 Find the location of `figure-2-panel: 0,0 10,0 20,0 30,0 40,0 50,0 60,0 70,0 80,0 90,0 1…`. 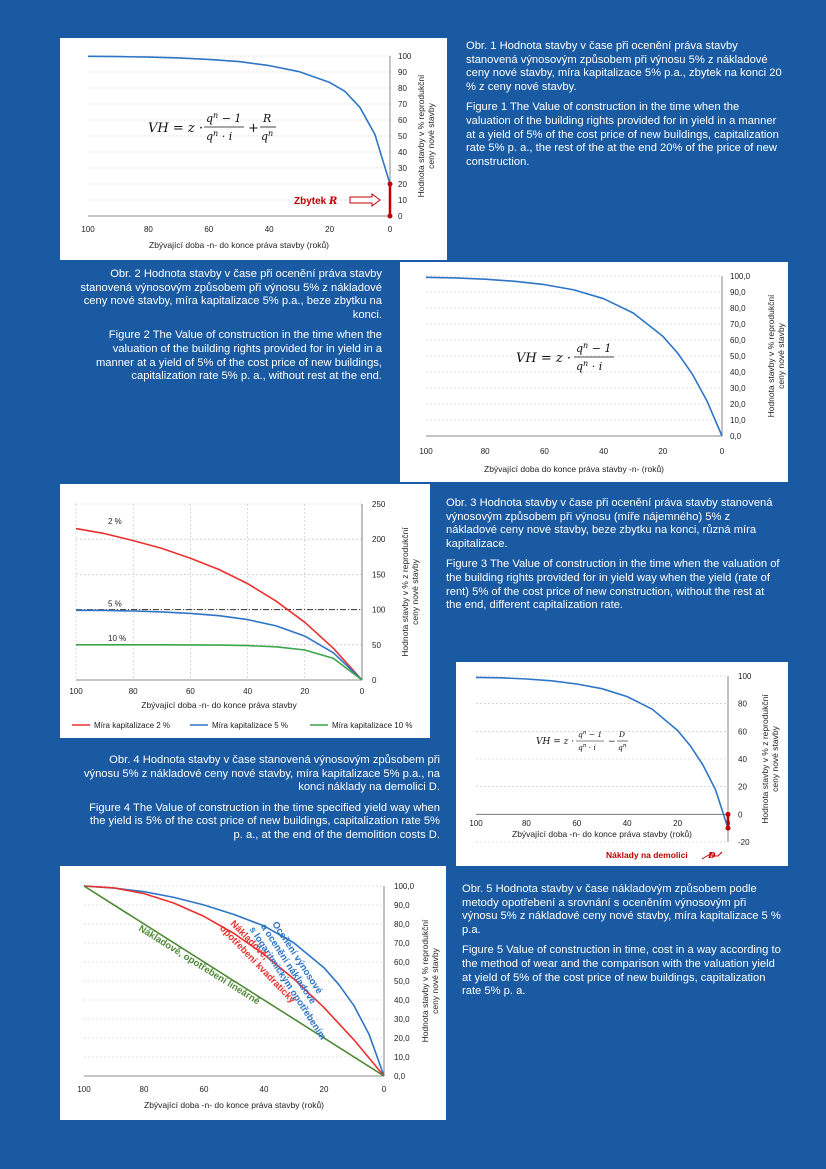

figure-2-panel: 0,0 10,0 20,0 30,0 40,0 50,0 60,0 70,0 80,0 90,0 1… is located at coordinates (594, 372).